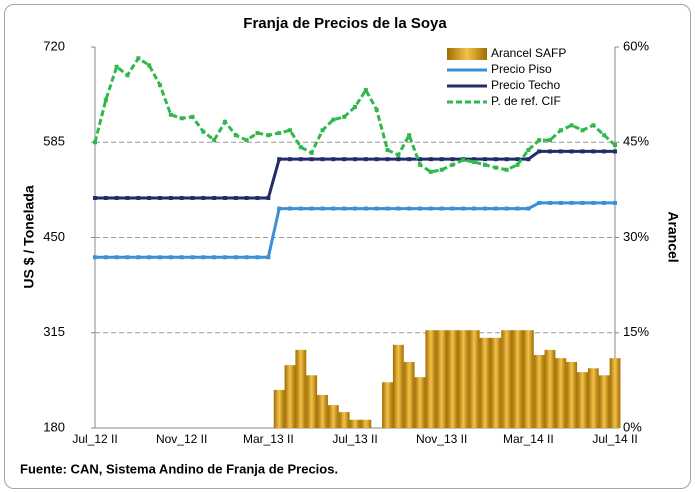 This screenshot has width=695, height=493. Describe the element at coordinates (636, 236) in the screenshot. I see `y2-tick-label: 30%` at that location.